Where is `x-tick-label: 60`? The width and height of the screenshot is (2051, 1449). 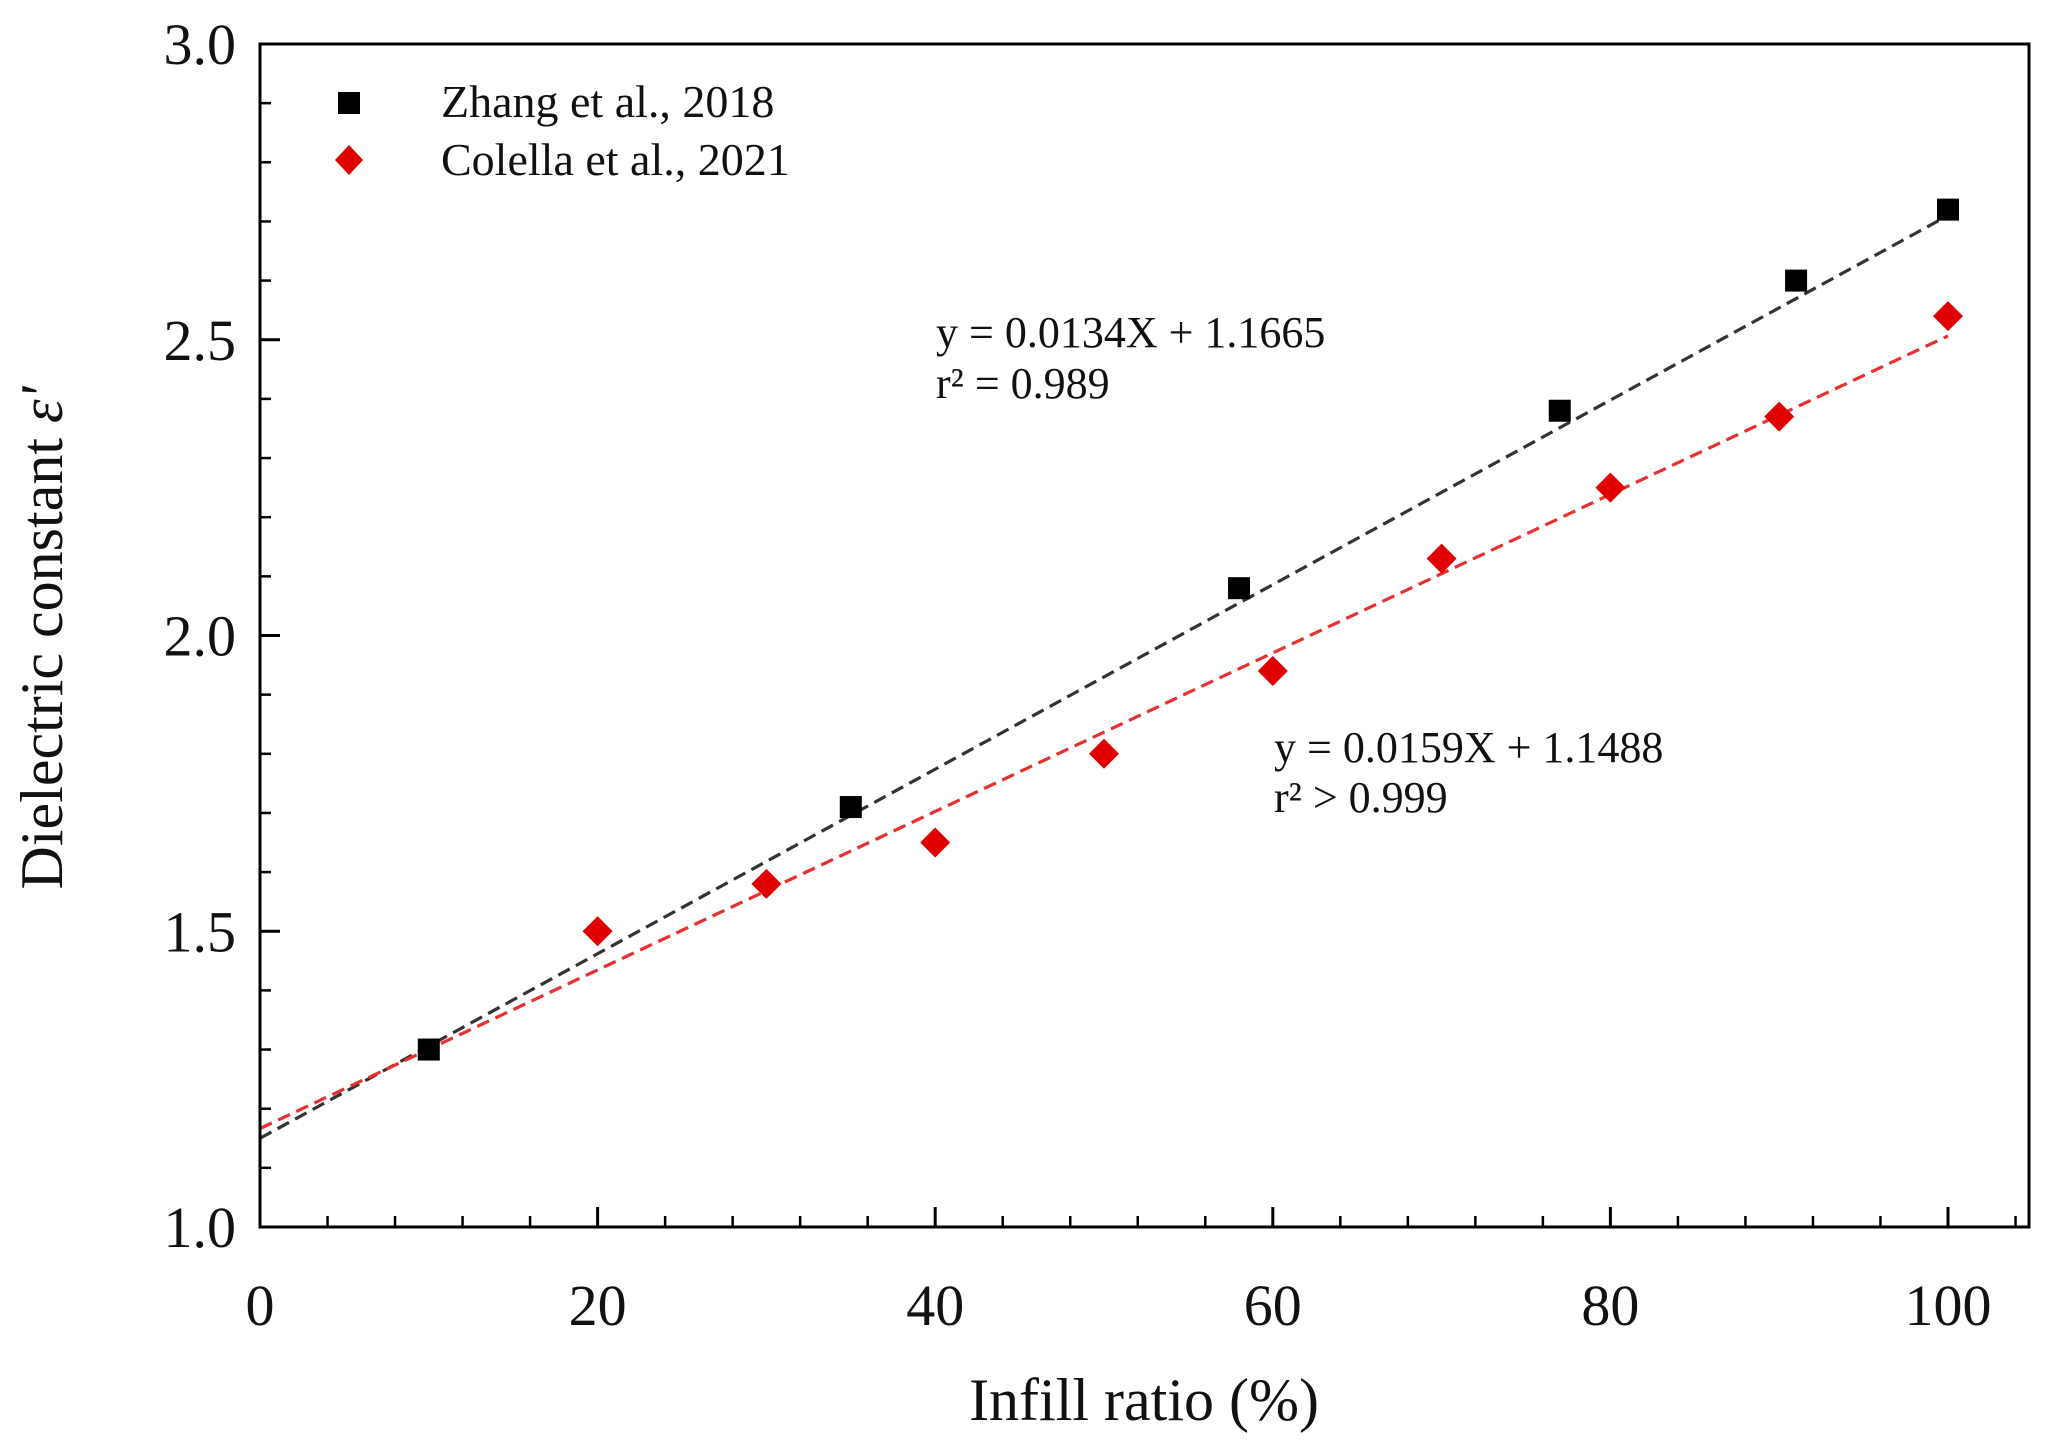
x-tick-label: 60 is located at coordinates (1273, 1305).